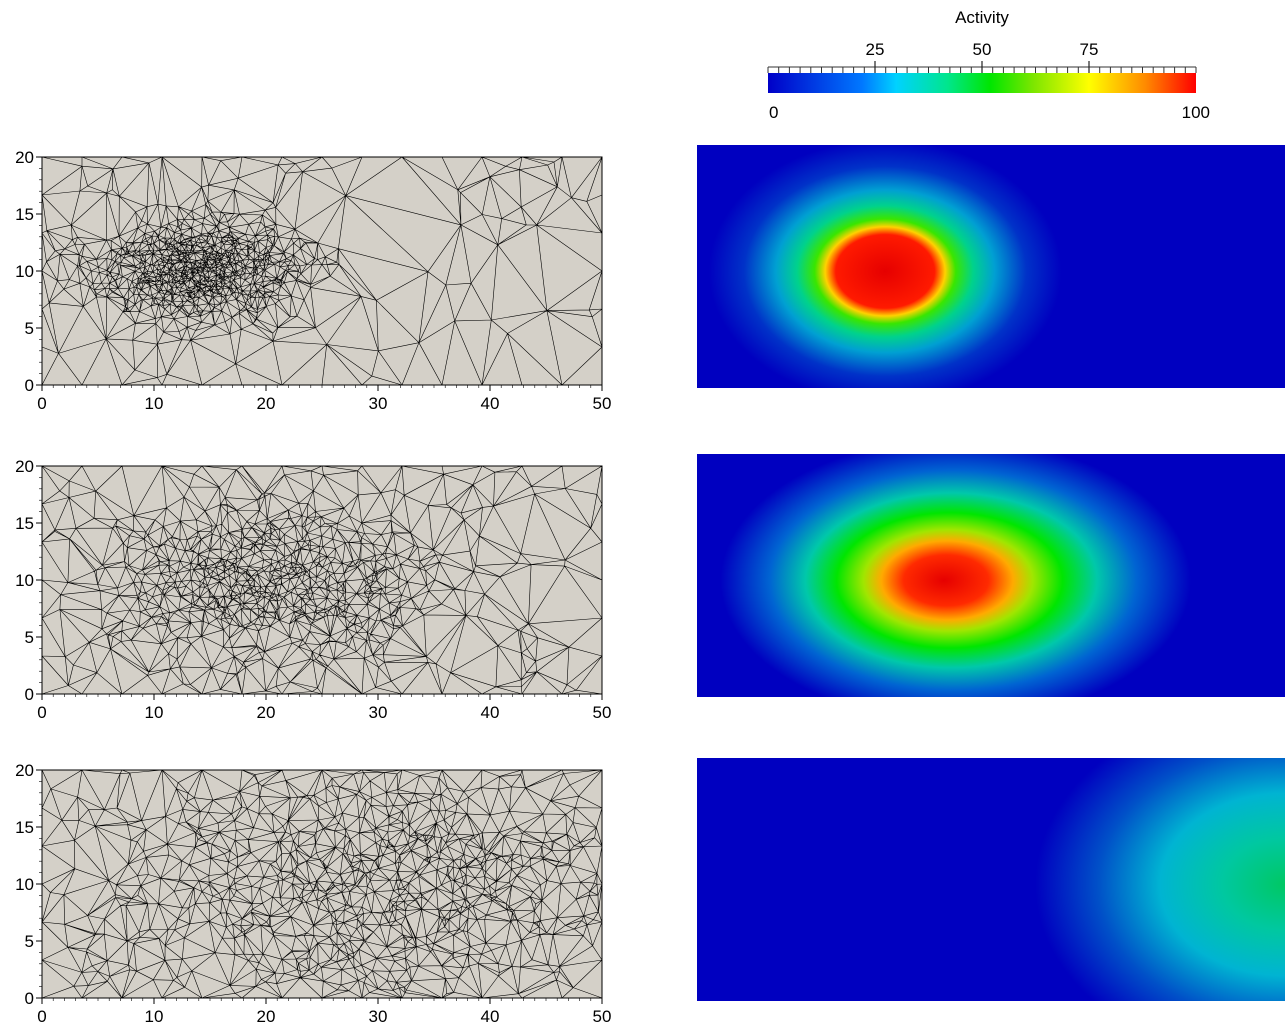 This screenshot has width=1285, height=1034. Describe the element at coordinates (991, 266) in the screenshot. I see `heatmap-top` at that location.